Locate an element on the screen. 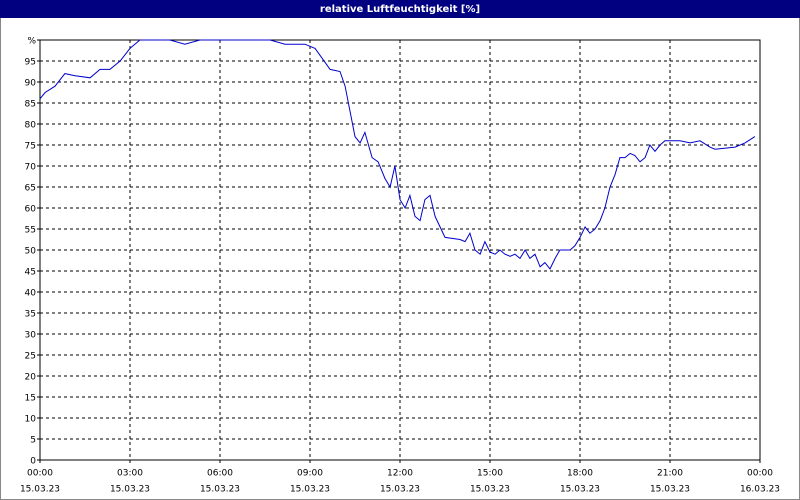  x-tick-label: 06:00 is located at coordinates (220, 474).